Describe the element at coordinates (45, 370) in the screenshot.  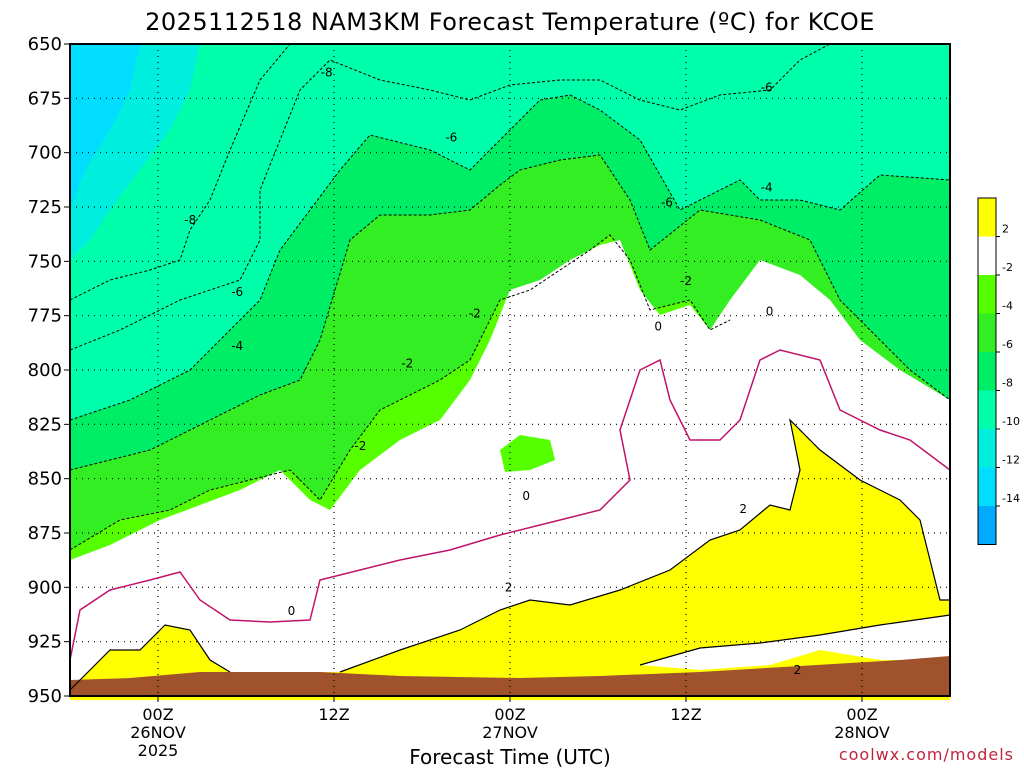
I see `y-tick-label: 800` at that location.